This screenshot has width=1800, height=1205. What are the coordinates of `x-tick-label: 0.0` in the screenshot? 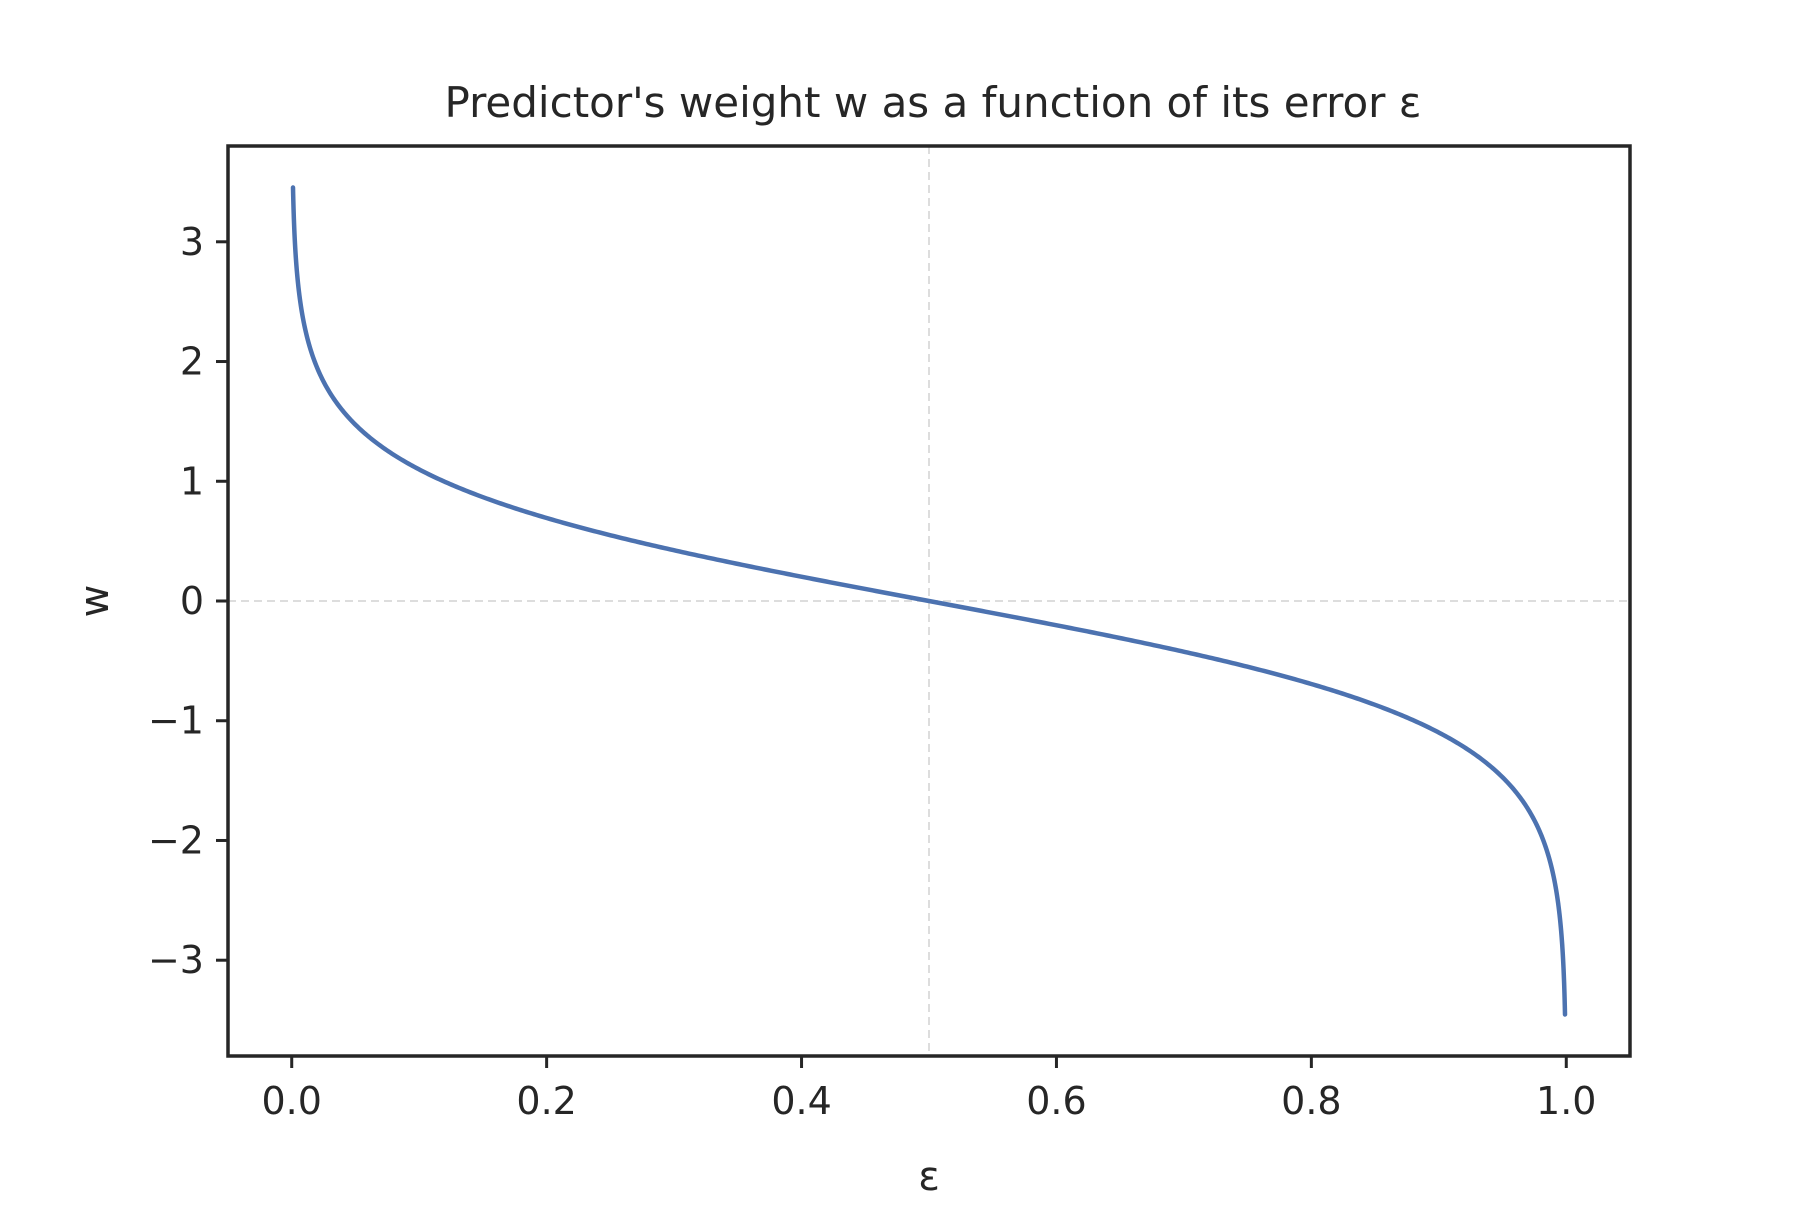 It's located at (292, 1101).